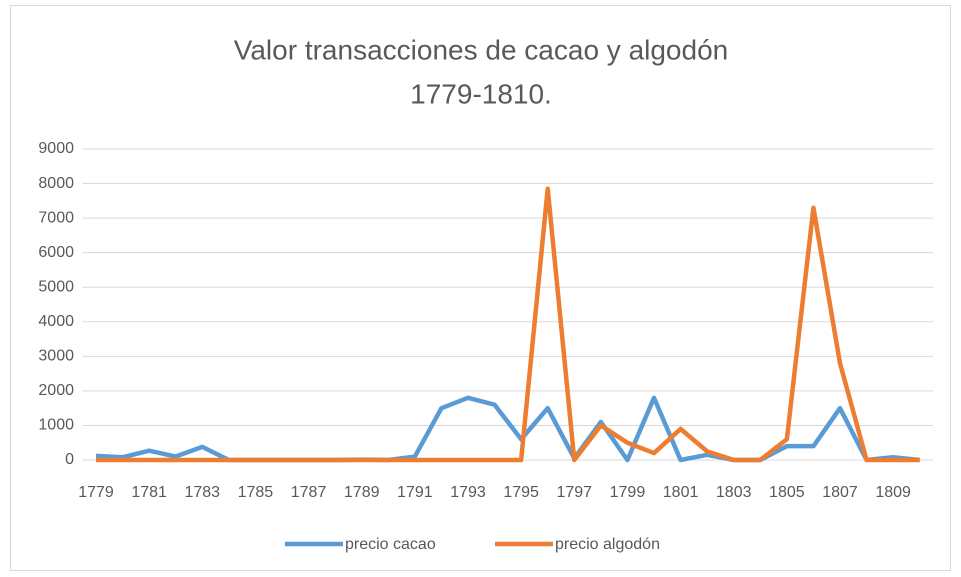  What do you see at coordinates (607, 544) in the screenshot?
I see `legend-label: precio algodón` at bounding box center [607, 544].